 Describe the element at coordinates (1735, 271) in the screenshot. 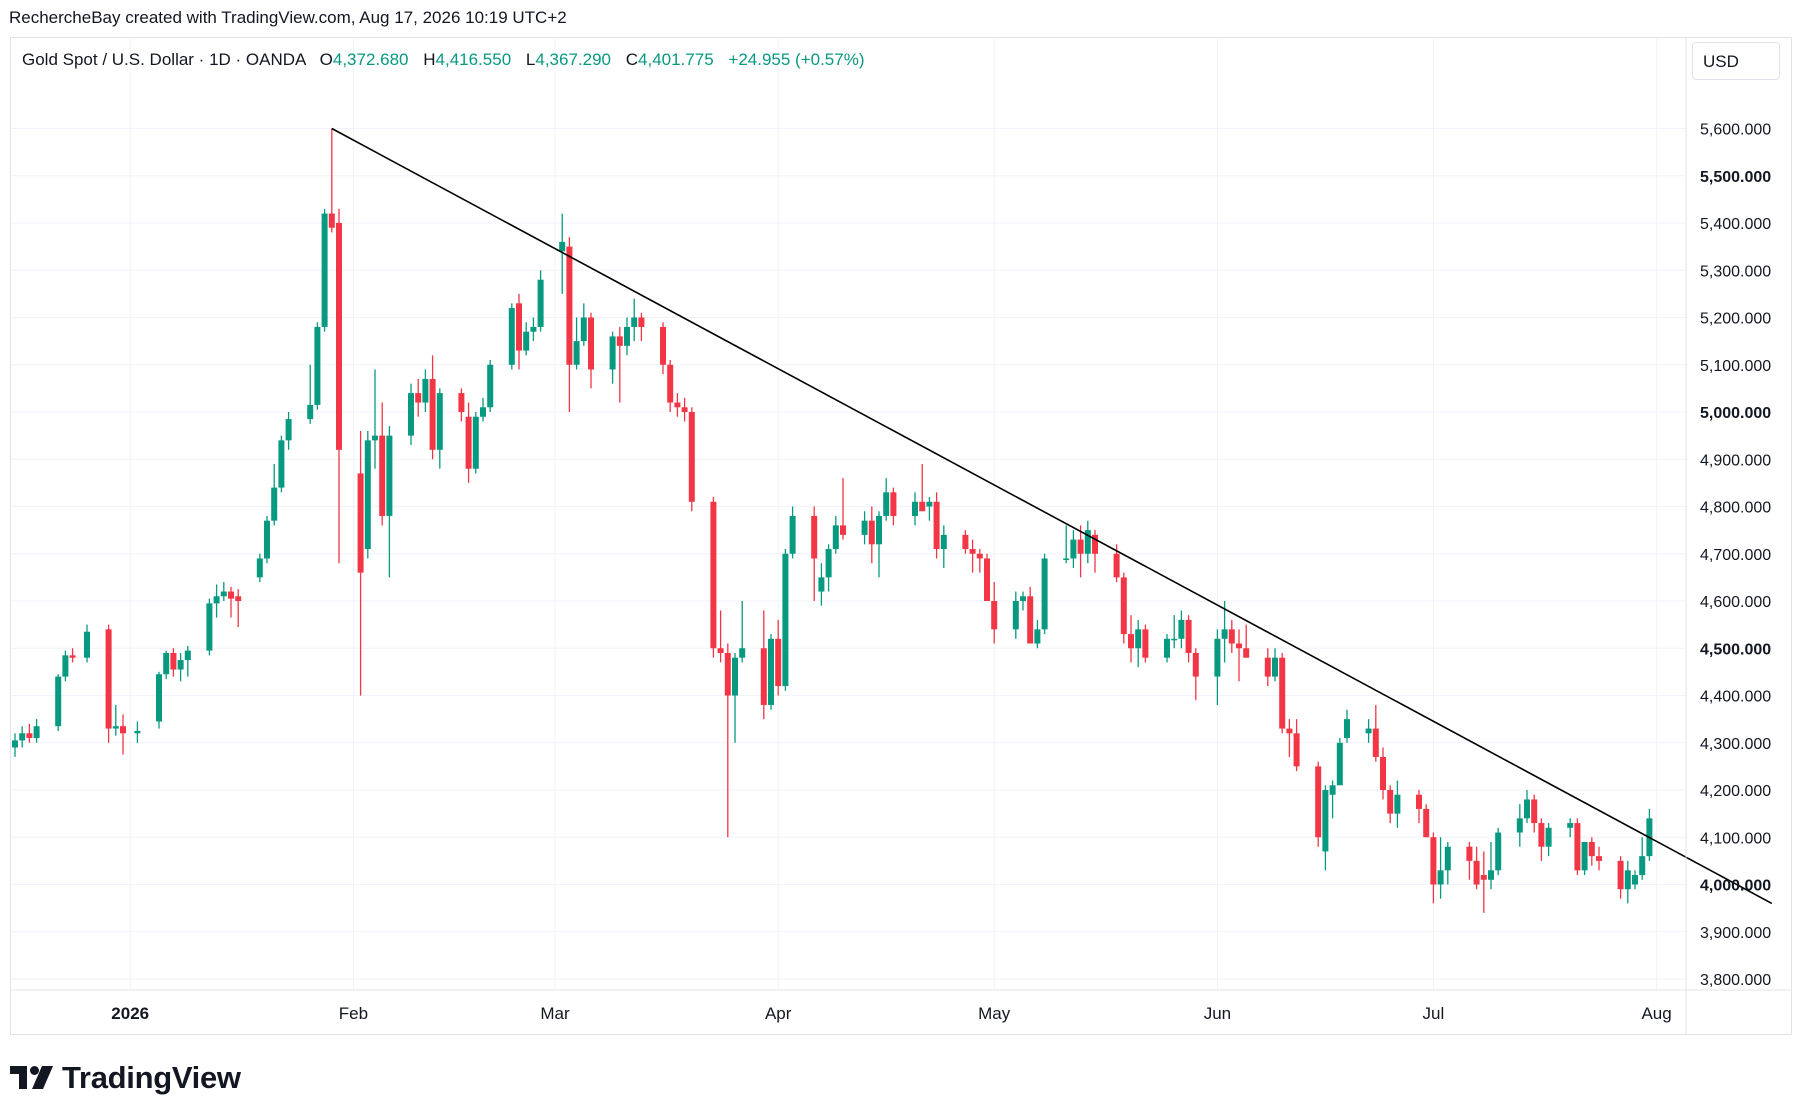

I see `price-tick-label: 5,300.000` at that location.